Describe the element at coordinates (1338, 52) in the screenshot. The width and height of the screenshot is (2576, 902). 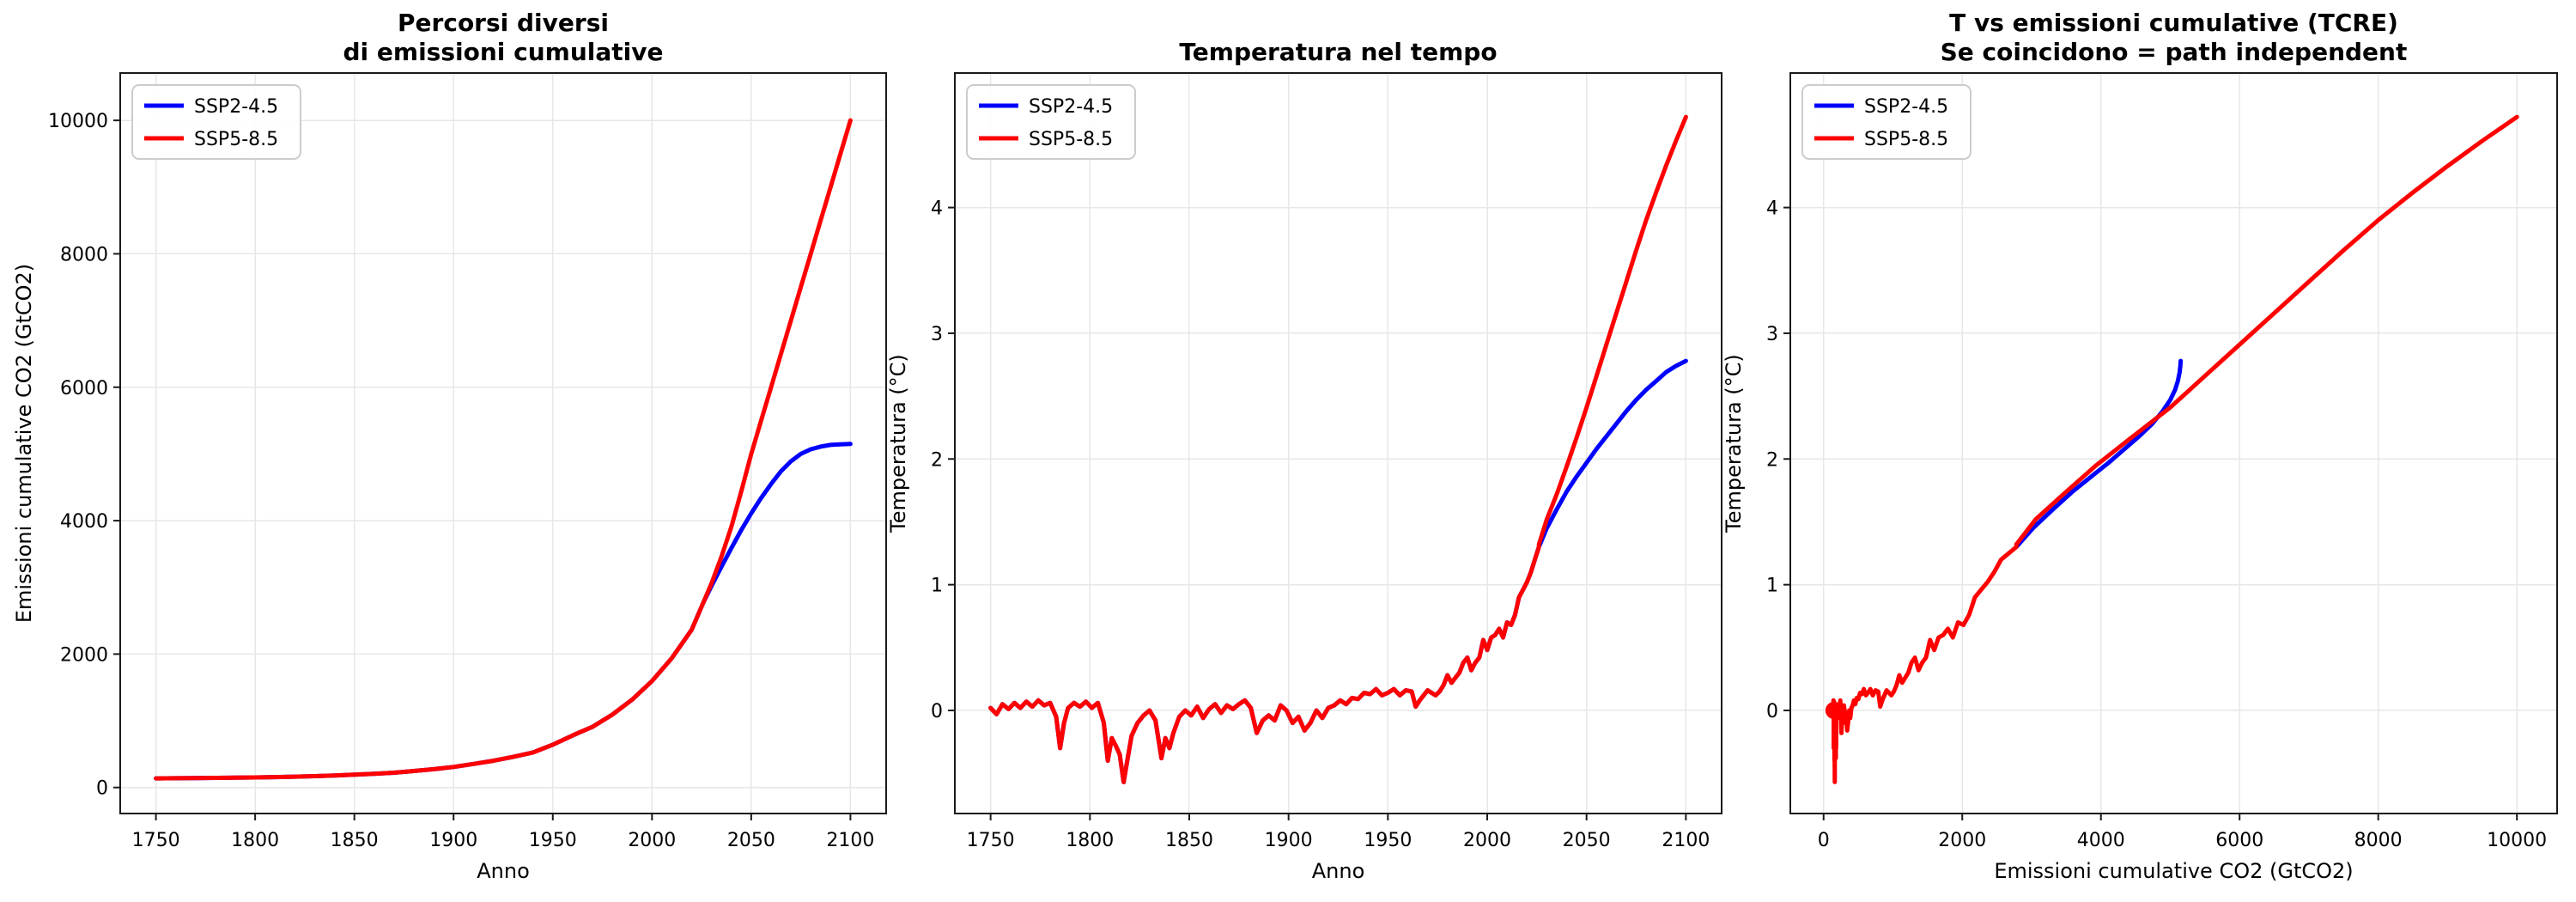
I see `chart-title-line: Temperatura nel tempo` at that location.